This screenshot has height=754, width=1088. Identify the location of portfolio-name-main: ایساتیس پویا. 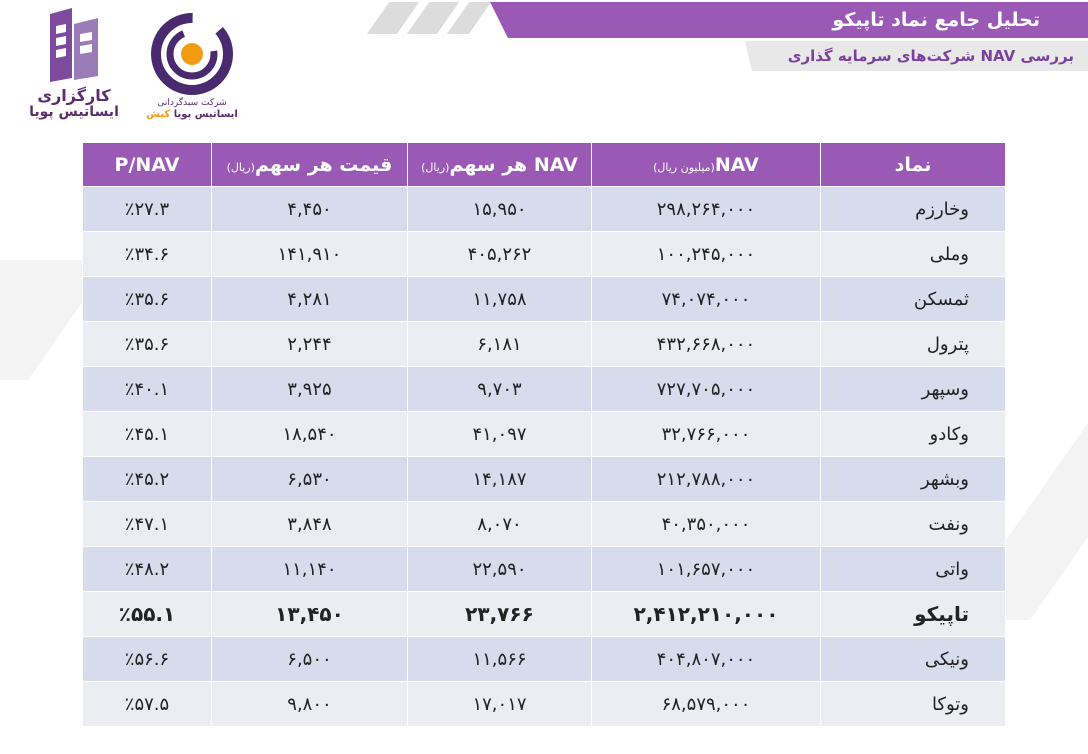
(205, 114).